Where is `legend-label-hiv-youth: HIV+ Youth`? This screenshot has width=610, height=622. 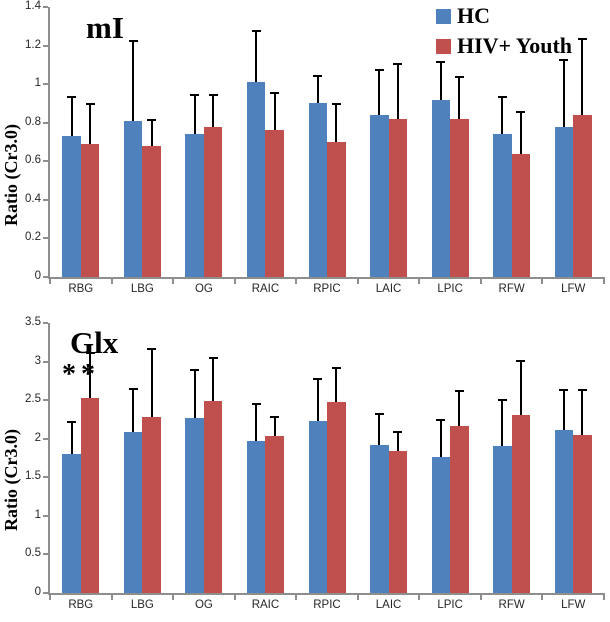
legend-label-hiv-youth: HIV+ Youth is located at coordinates (515, 45).